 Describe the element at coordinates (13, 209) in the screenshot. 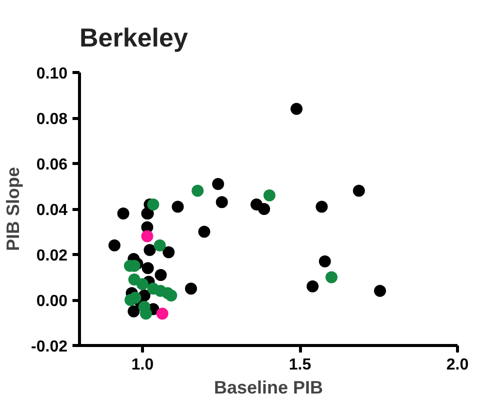

I see `y-axis-title: PIB Slope` at that location.